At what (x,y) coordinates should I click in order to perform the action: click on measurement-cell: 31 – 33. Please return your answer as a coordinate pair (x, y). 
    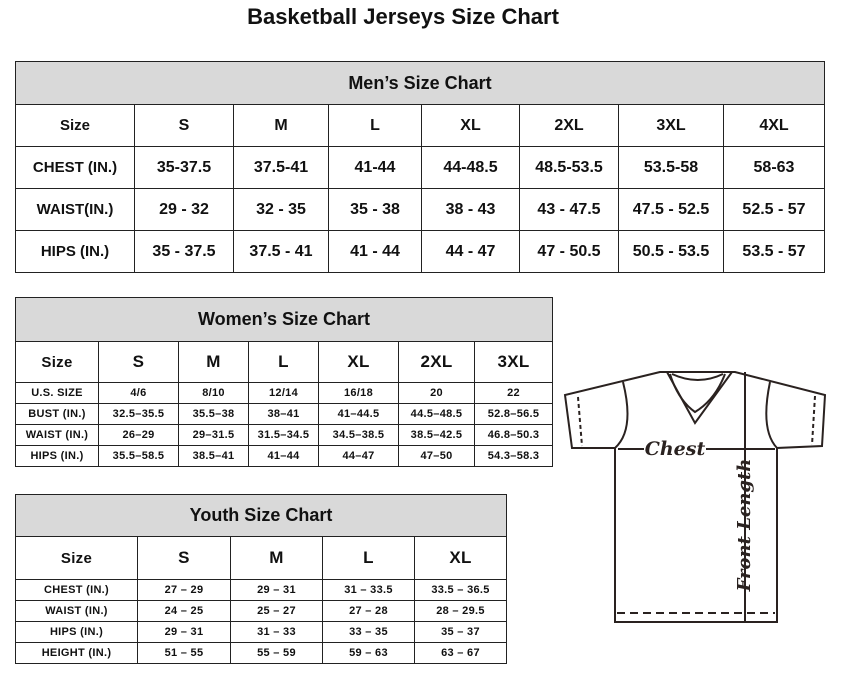
    Looking at the image, I should click on (276, 632).